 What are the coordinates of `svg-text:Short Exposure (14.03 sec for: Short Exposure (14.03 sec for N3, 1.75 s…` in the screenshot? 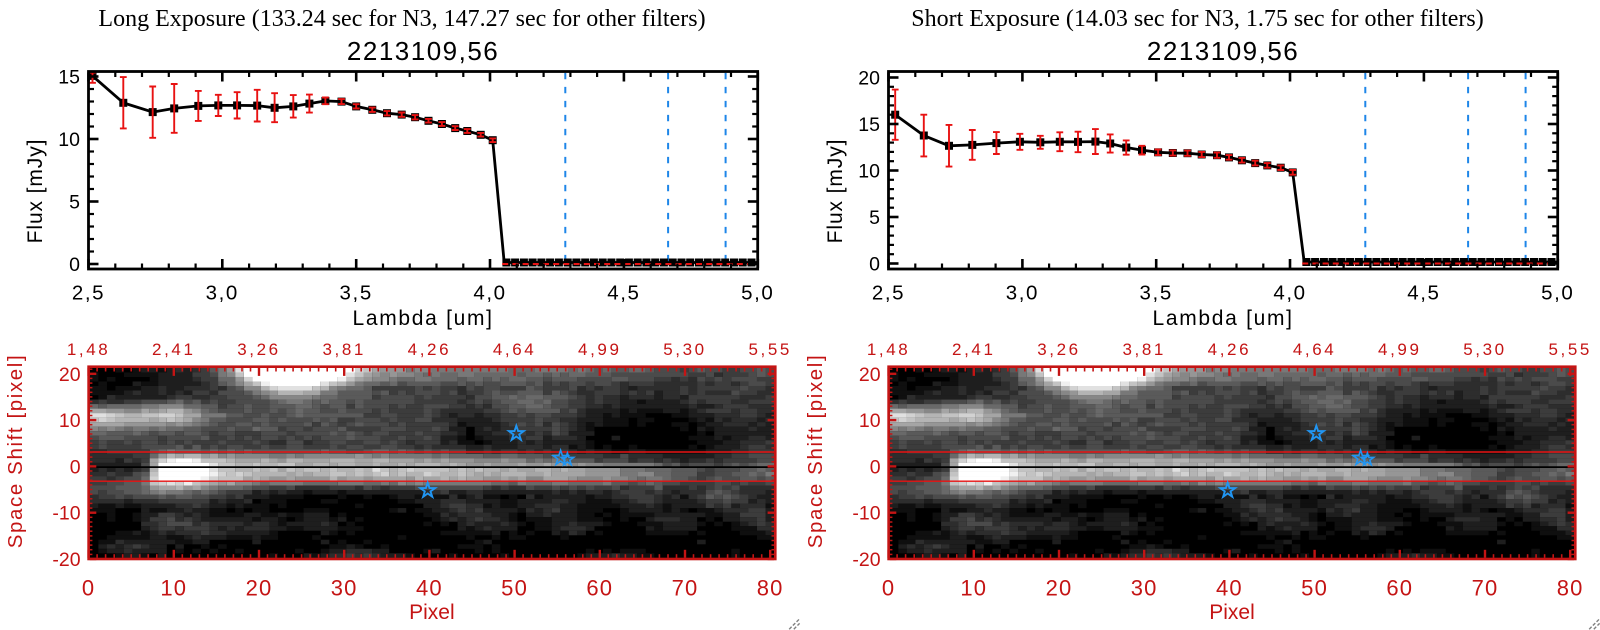 It's located at (1197, 19).